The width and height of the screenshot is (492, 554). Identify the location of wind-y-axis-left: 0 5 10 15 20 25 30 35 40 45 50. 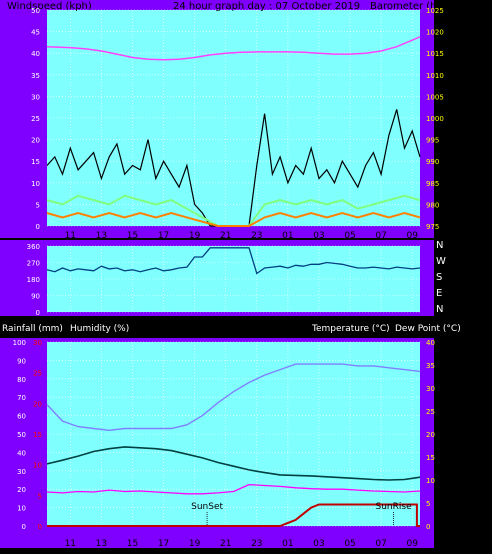
(35, 119).